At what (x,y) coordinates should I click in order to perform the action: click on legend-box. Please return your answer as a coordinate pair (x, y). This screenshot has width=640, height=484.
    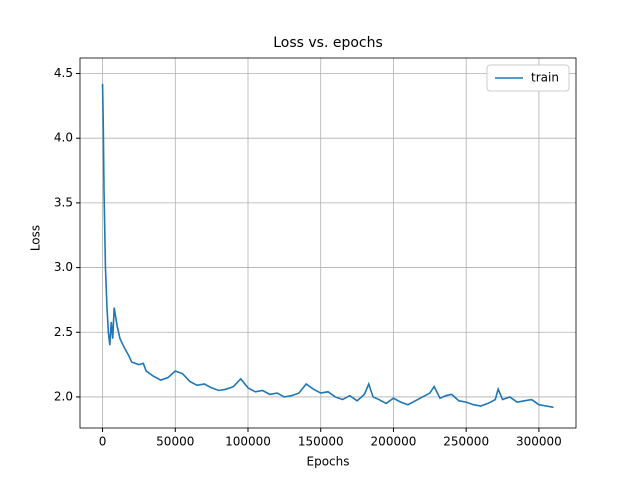
    Looking at the image, I should click on (528, 78).